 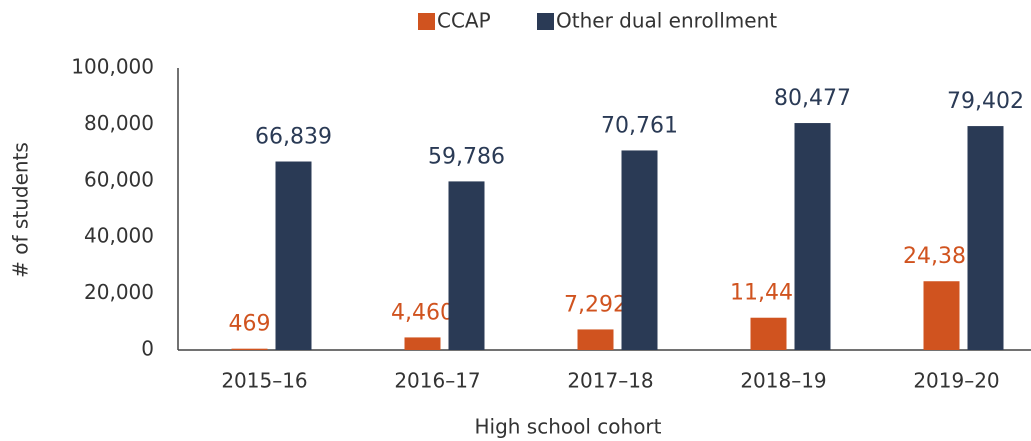 I want to click on value-label: 4,460, so click(x=422, y=312).